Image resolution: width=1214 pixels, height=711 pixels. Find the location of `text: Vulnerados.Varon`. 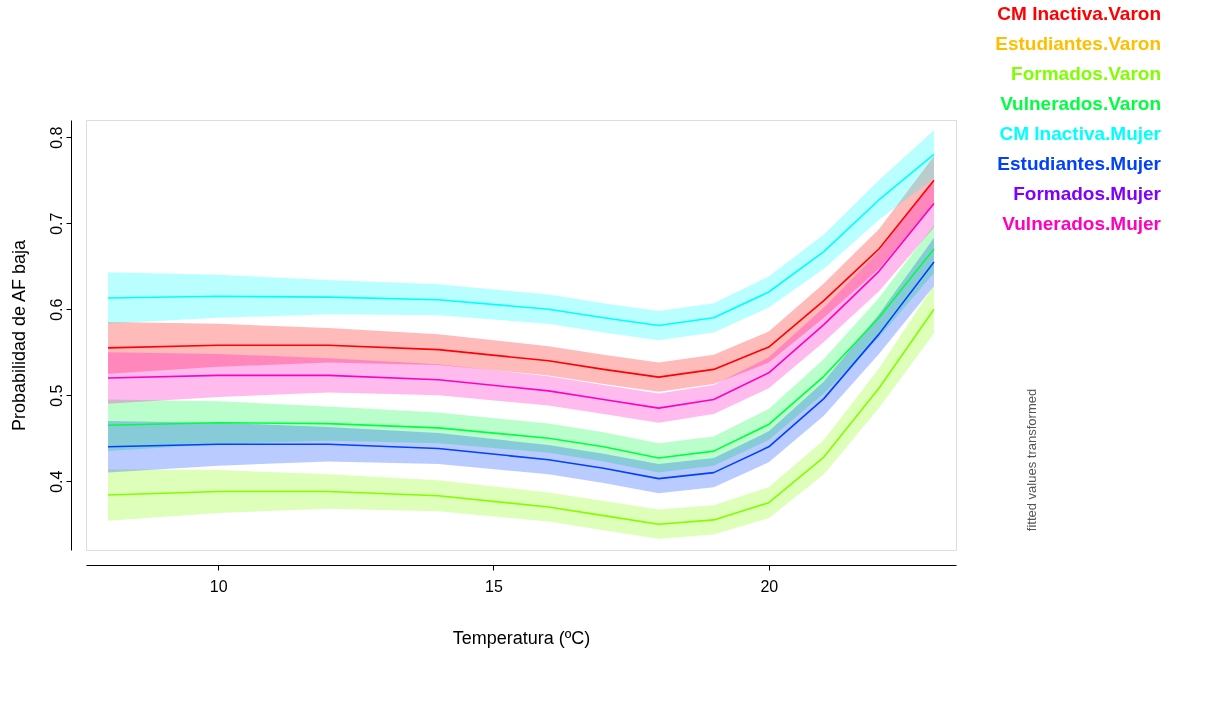

text: Vulnerados.Varon is located at coordinates (1080, 103).